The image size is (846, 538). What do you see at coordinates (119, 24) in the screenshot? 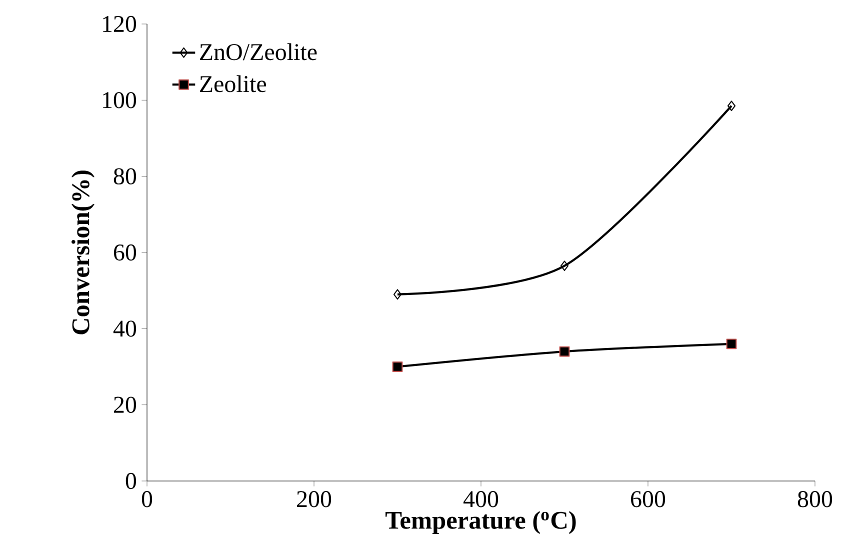
I see `y-tick-label: 120` at bounding box center [119, 24].